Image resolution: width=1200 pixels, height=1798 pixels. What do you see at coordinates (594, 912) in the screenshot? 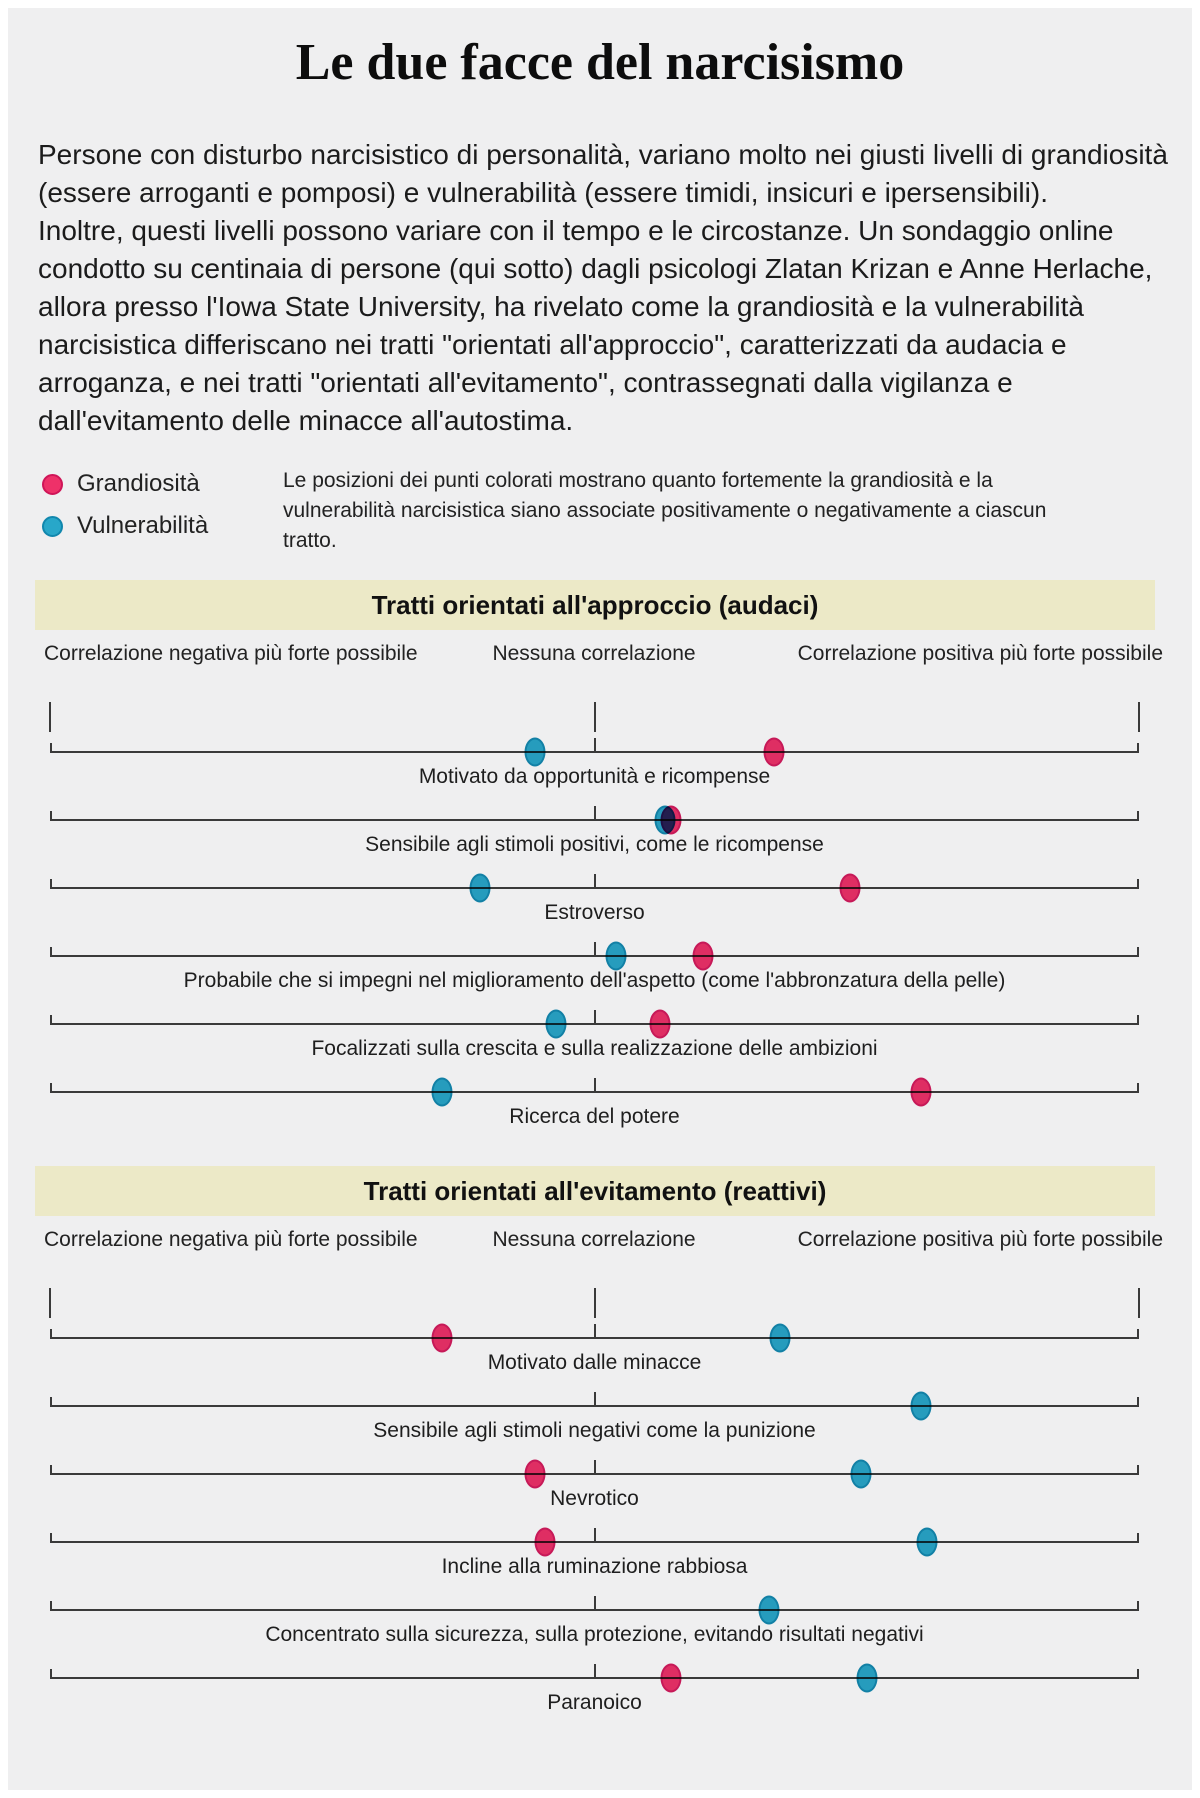
I see `trait-label: Estroverso` at bounding box center [594, 912].